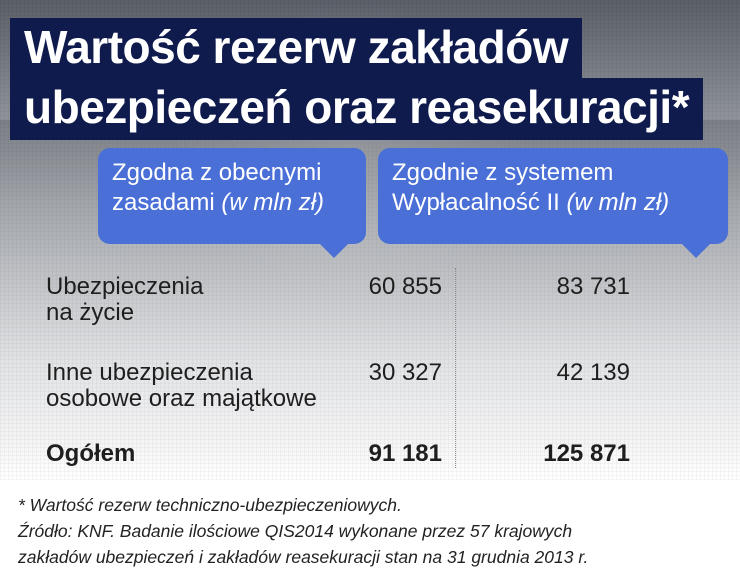  What do you see at coordinates (125, 286) in the screenshot?
I see `row-label-life-line1: Ubezpieczenia` at bounding box center [125, 286].